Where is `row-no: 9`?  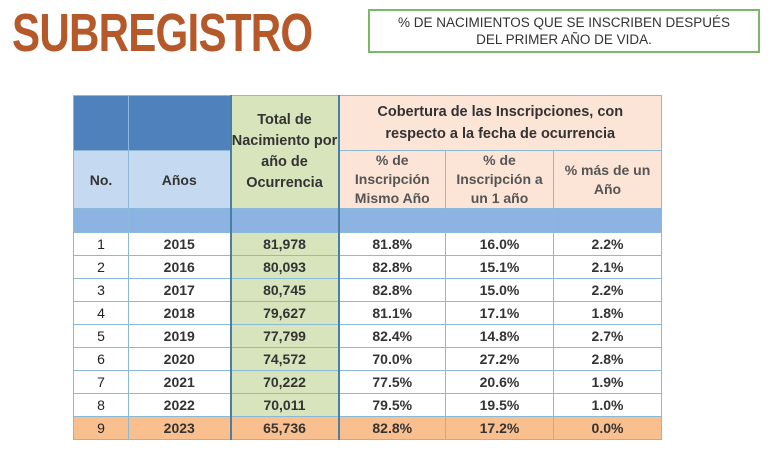
row-no: 9 is located at coordinates (101, 428).